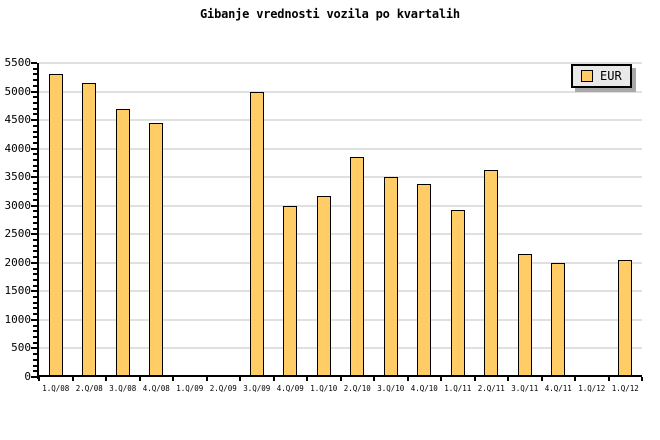  What do you see at coordinates (390, 277) in the screenshot?
I see `bar-3.Q/10` at bounding box center [390, 277].